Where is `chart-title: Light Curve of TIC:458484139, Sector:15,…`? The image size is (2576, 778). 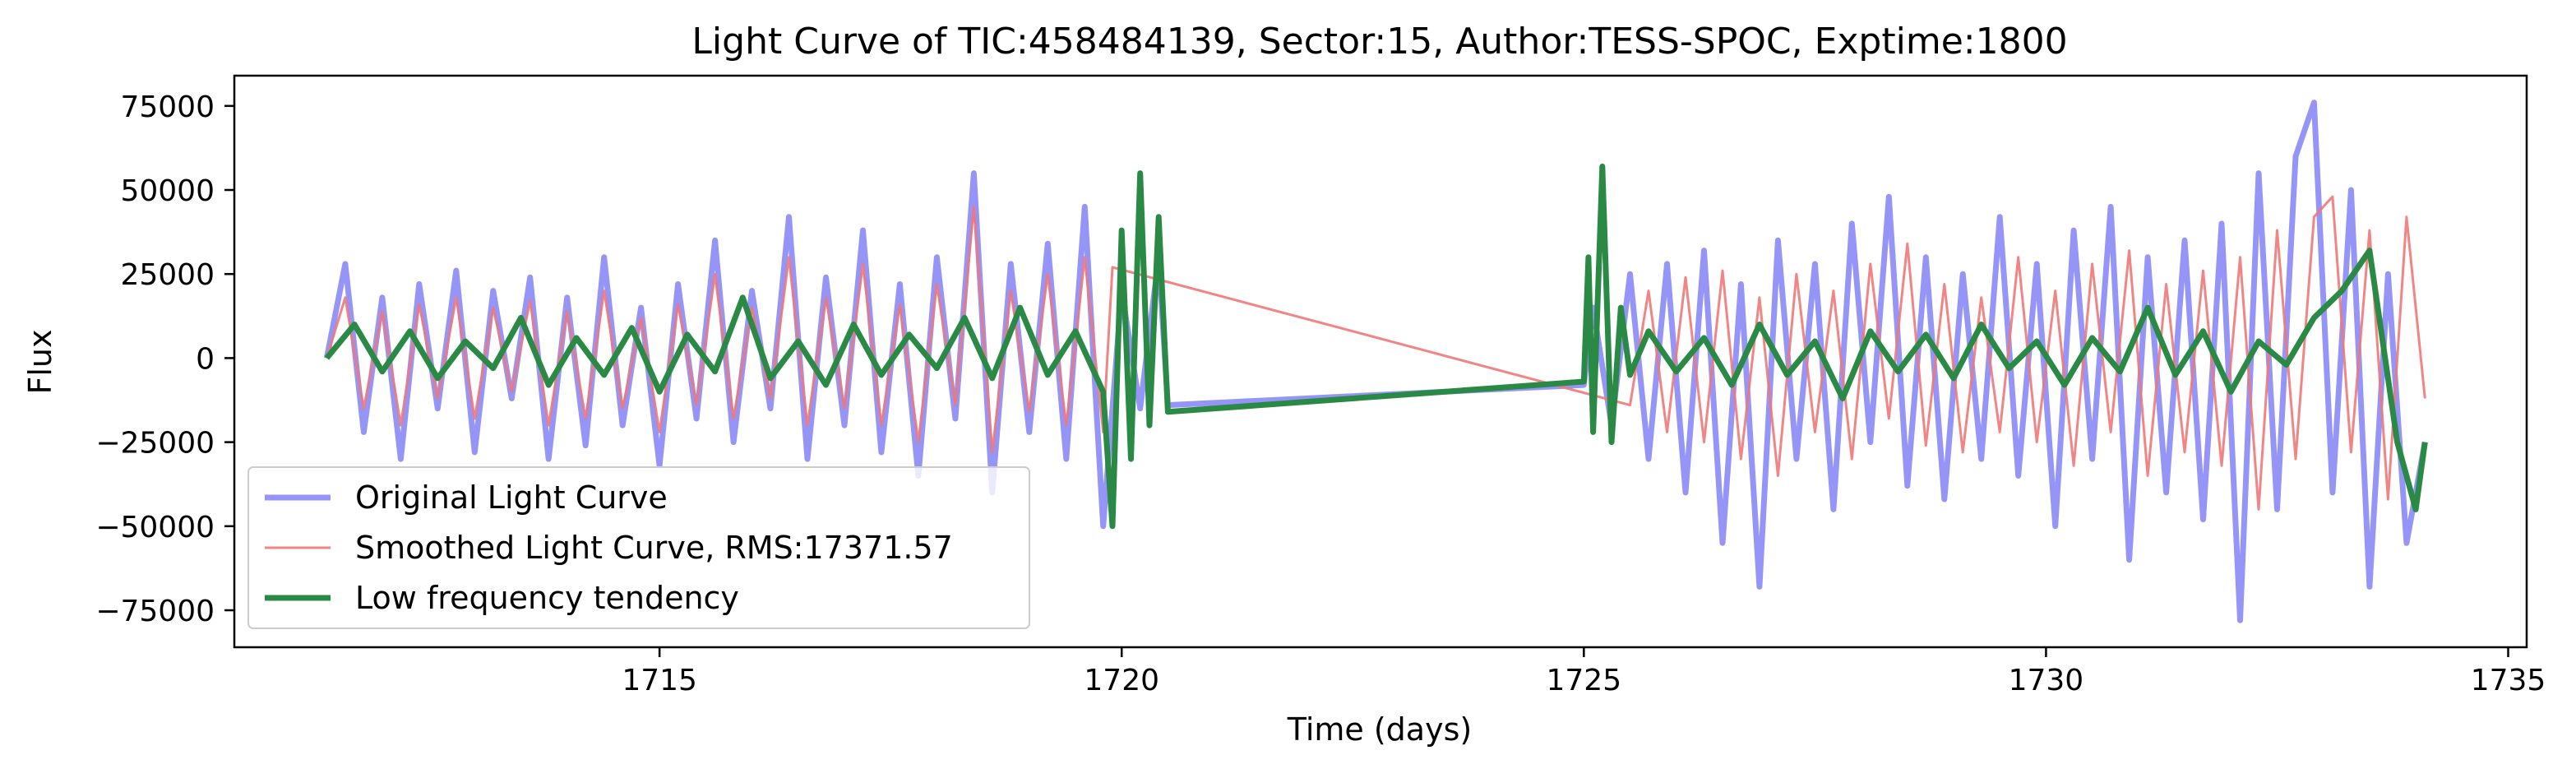 chart-title: Light Curve of TIC:458484139, Sector:15,… is located at coordinates (1379, 42).